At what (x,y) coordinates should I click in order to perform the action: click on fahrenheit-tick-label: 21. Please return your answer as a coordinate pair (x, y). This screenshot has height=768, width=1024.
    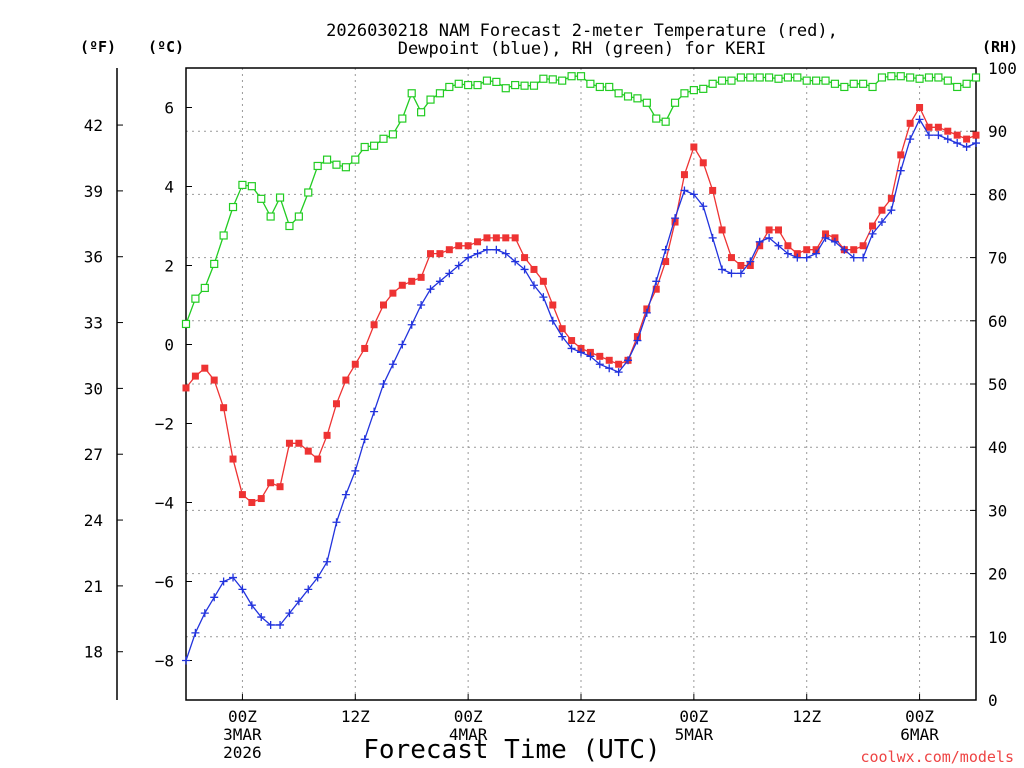
    Looking at the image, I should click on (93, 586).